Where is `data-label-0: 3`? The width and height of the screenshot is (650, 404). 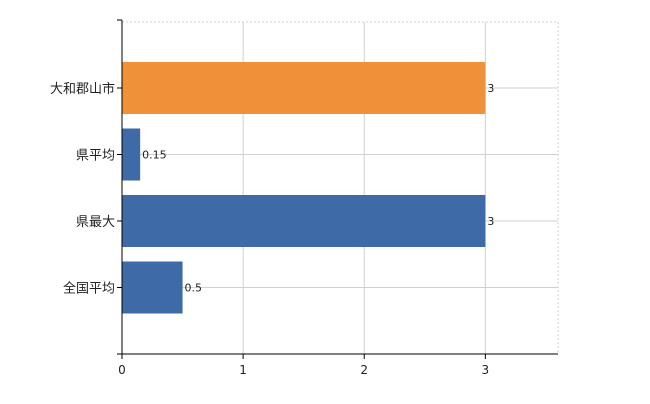 data-label-0: 3 is located at coordinates (490, 88).